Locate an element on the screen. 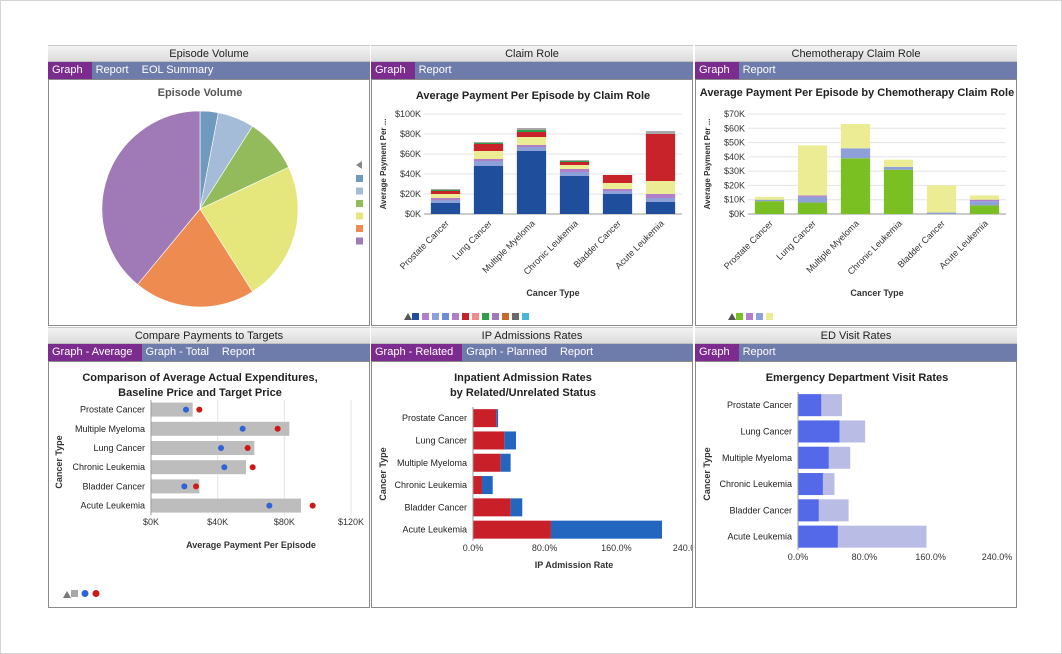 Image resolution: width=1062 pixels, height=654 pixels. y-tick-label: $30K is located at coordinates (734, 171).